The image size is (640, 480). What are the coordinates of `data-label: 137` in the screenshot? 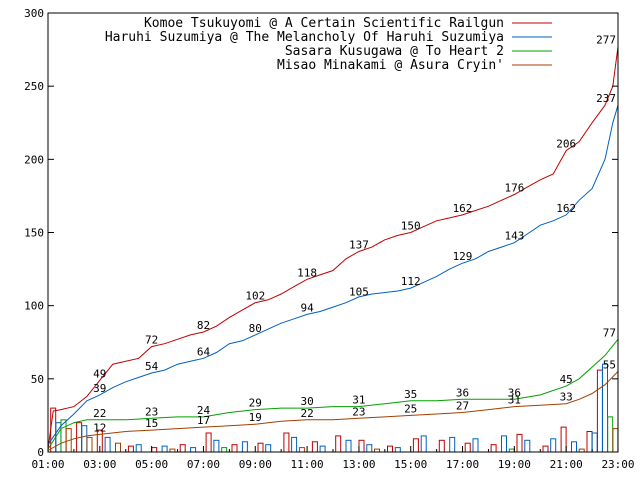 It's located at (359, 245).